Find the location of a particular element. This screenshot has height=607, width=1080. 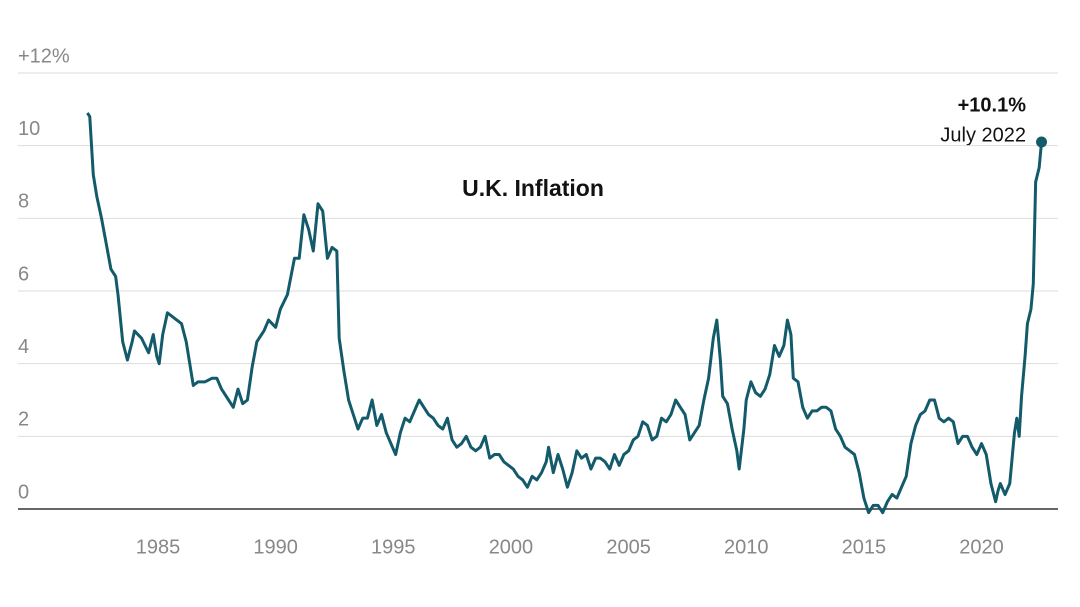

y-tick-label: +12% is located at coordinates (44, 56).